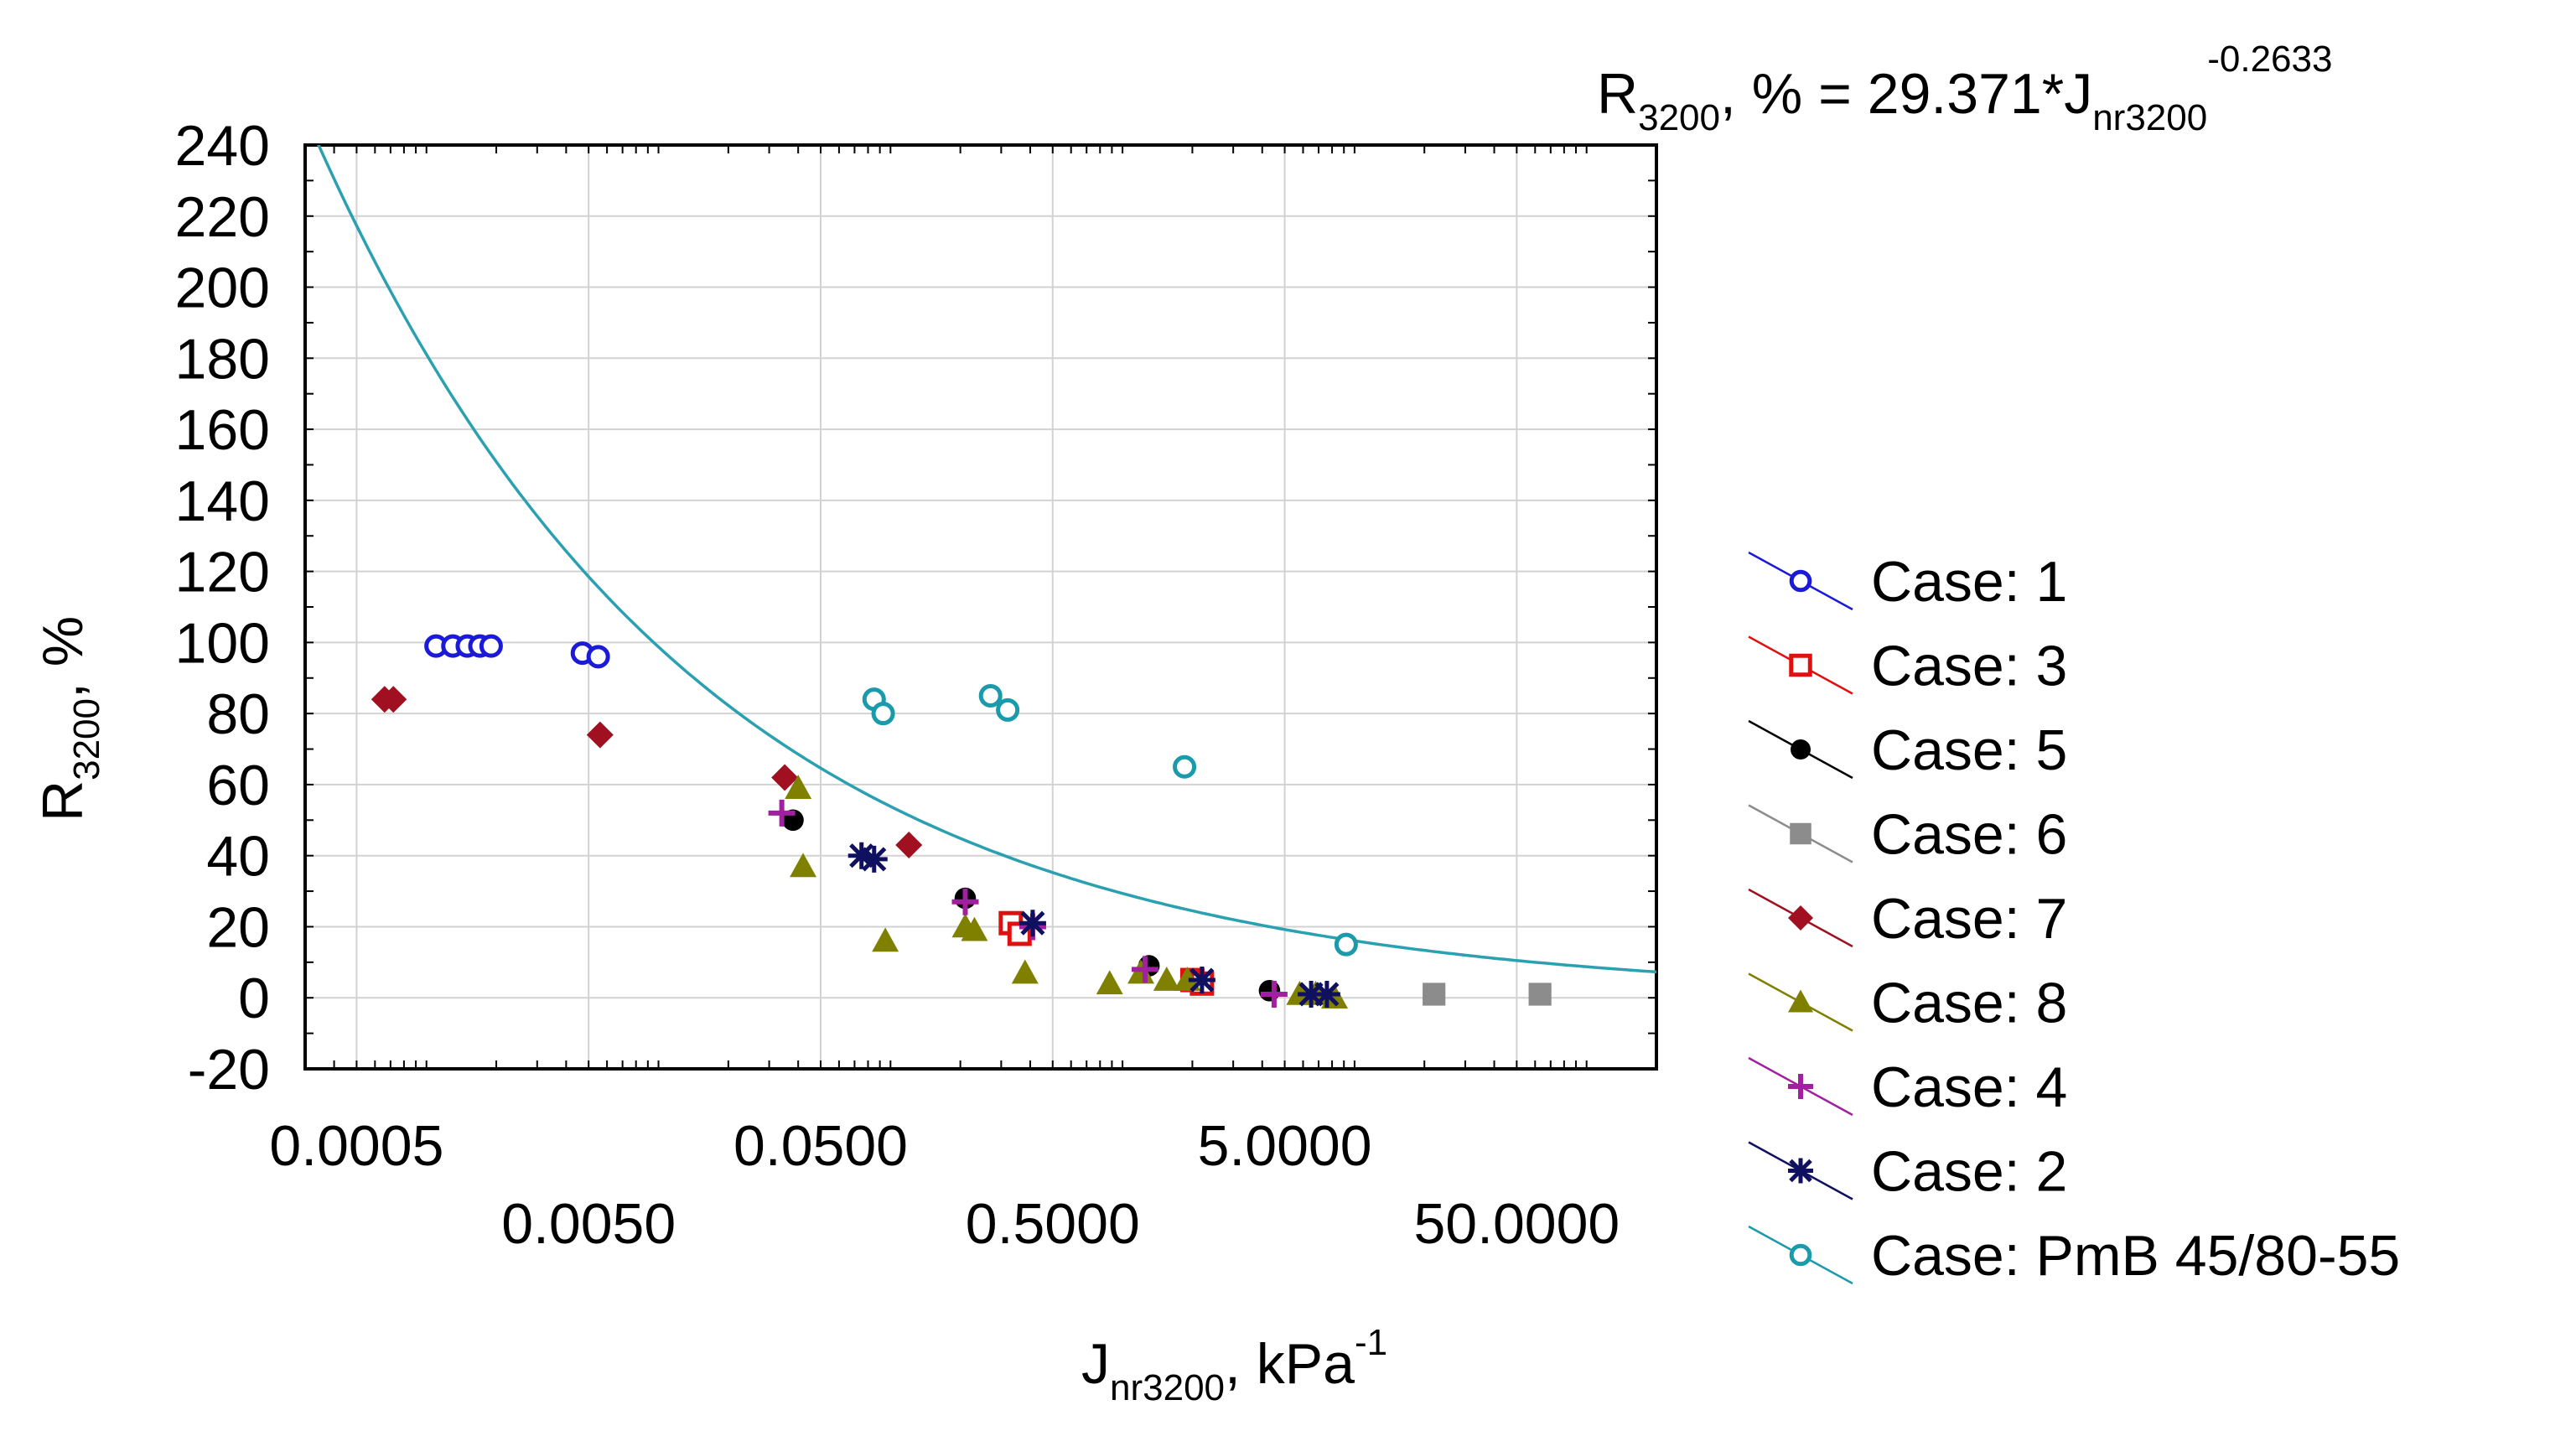  Describe the element at coordinates (222, 643) in the screenshot. I see `y-tick-label: 100` at that location.